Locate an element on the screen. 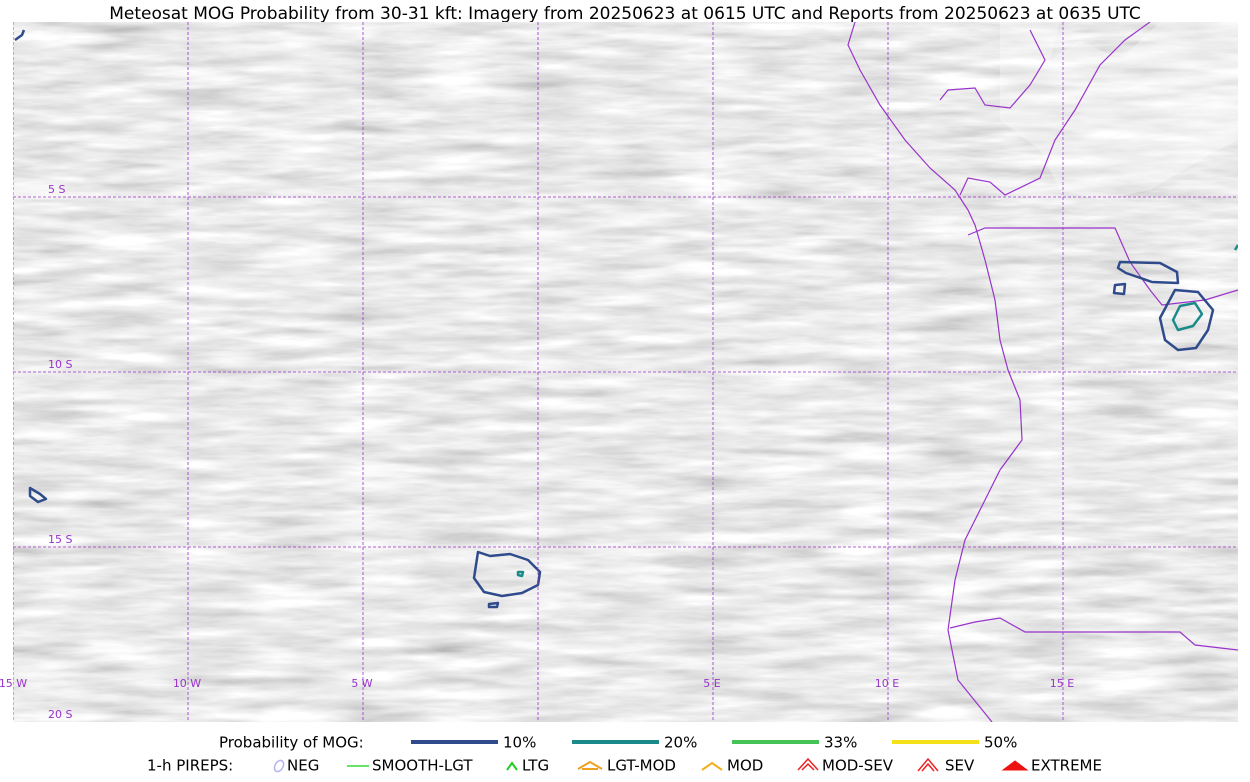 The image size is (1250, 782). longitude-label: 15 E is located at coordinates (1062, 683).